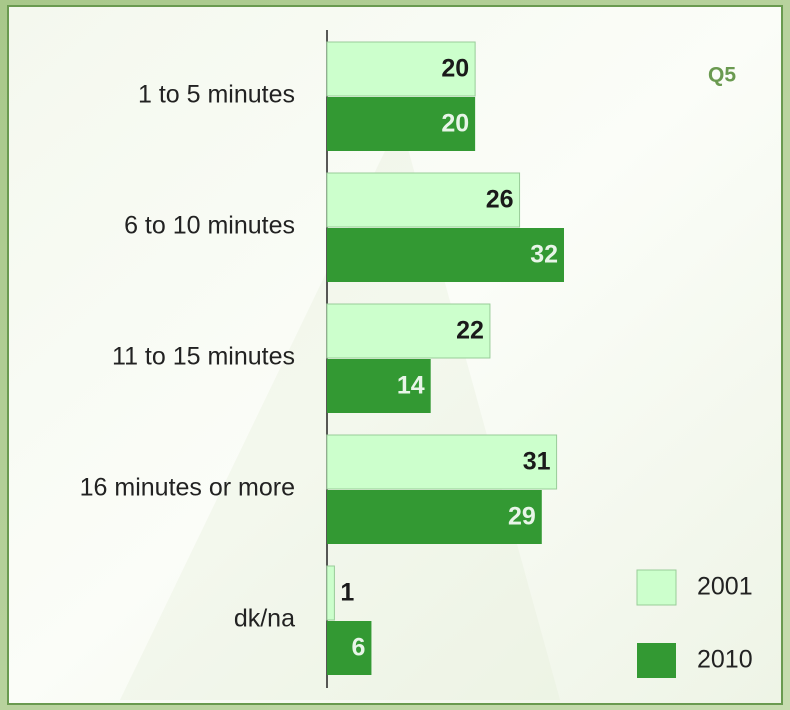 The image size is (790, 710). I want to click on category-label: 11 to 15 minutes, so click(203, 357).